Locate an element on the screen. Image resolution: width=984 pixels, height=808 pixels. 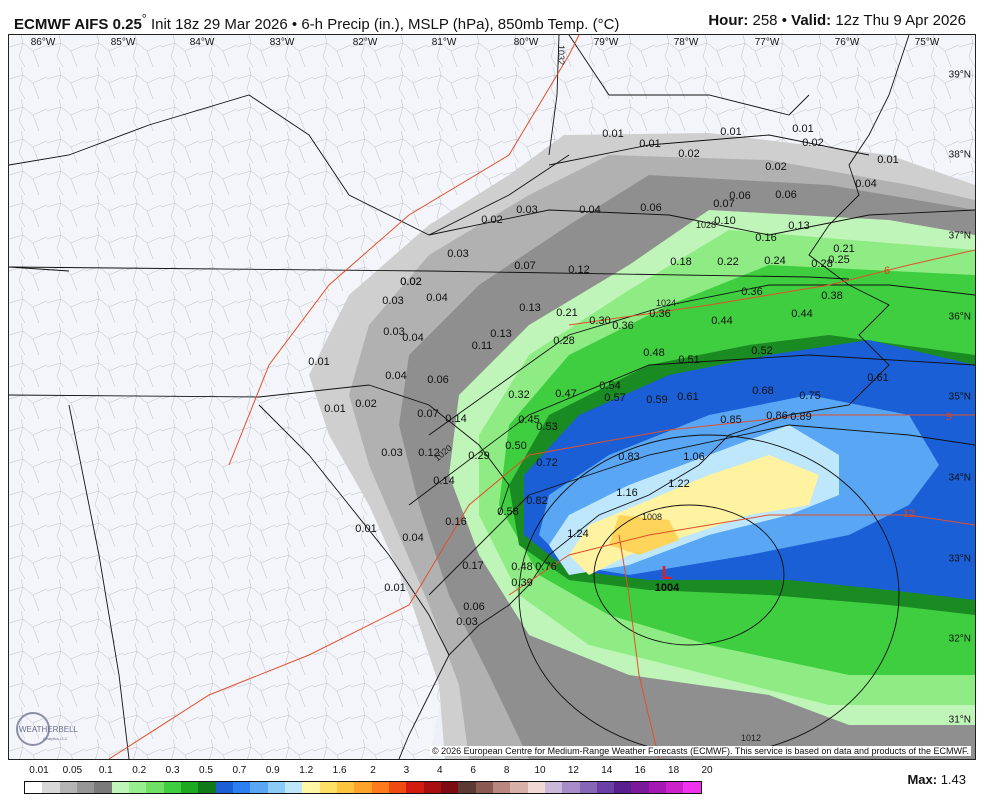
logo-subtext: Analytics LLC is located at coordinates (55, 738).